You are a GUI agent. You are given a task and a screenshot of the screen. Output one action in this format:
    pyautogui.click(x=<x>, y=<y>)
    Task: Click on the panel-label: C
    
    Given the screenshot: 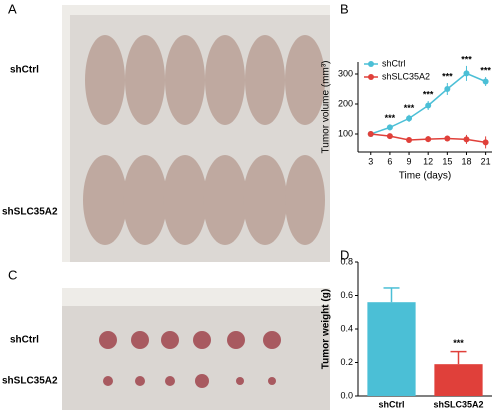 What is the action you would take?
    pyautogui.click(x=12, y=274)
    